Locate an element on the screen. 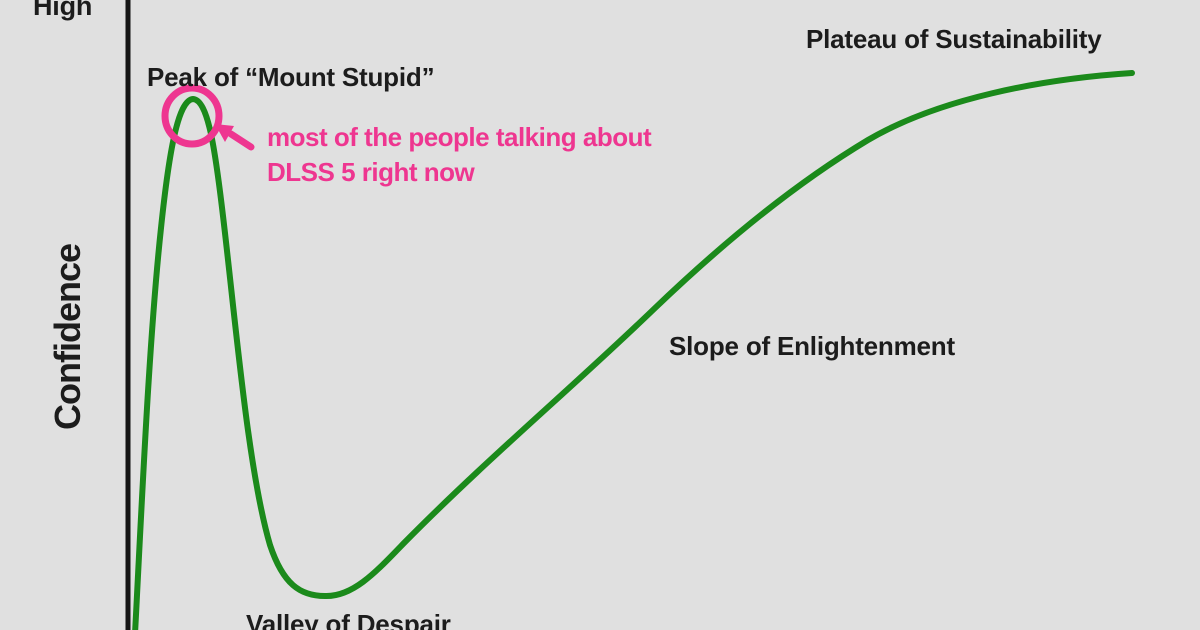  annotation-line-2: DLSS 5 right now is located at coordinates (371, 172).